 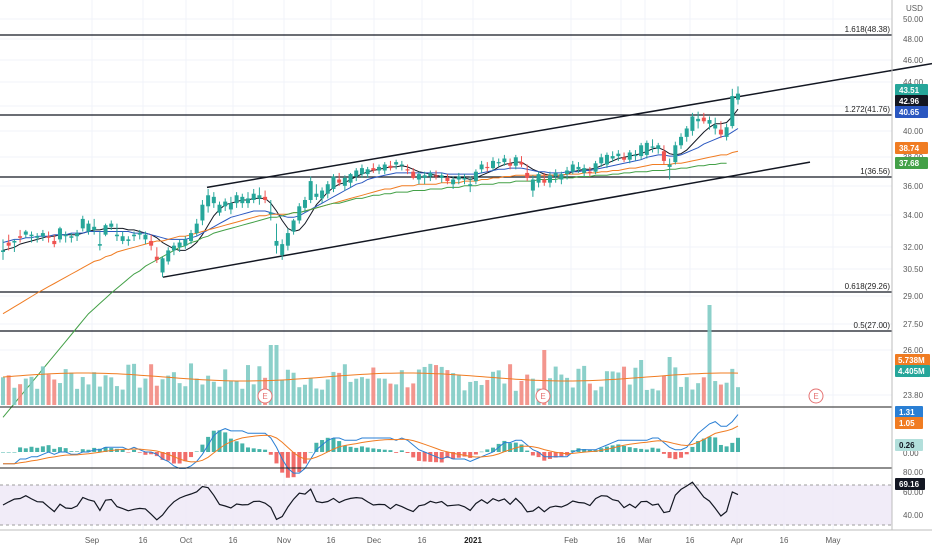 I want to click on time-tick-label: Nov, so click(x=284, y=540).